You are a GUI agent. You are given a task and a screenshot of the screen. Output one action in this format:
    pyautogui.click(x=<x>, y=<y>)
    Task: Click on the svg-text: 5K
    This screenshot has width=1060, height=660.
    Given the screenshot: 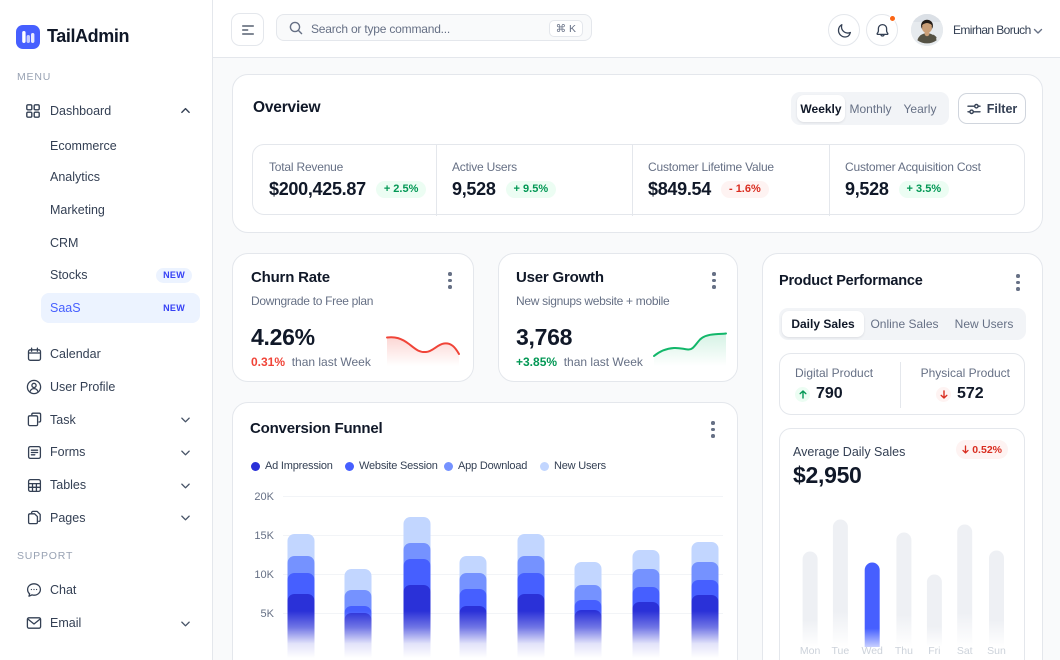 What is the action you would take?
    pyautogui.click(x=268, y=614)
    